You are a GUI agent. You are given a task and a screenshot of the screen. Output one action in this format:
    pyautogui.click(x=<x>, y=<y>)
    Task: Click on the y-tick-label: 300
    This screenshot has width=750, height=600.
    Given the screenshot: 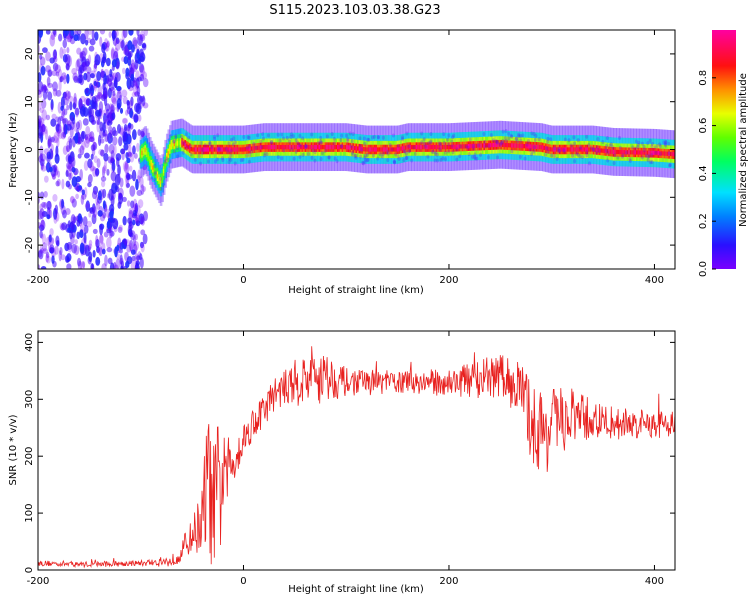 What is the action you would take?
    pyautogui.click(x=29, y=399)
    